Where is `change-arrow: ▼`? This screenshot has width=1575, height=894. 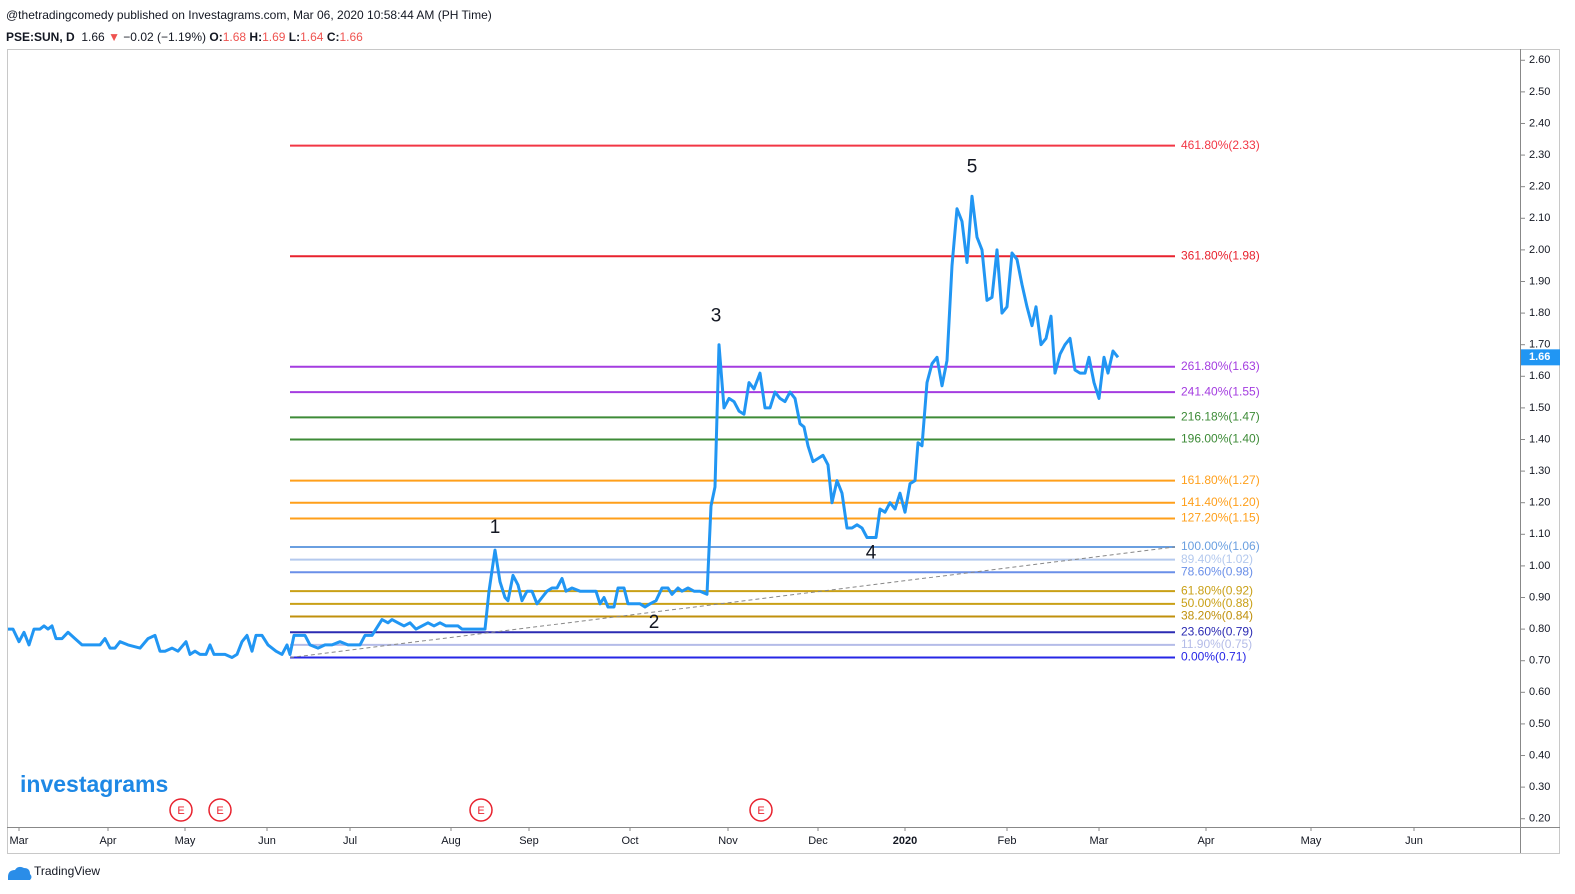
change-arrow: ▼ is located at coordinates (114, 37).